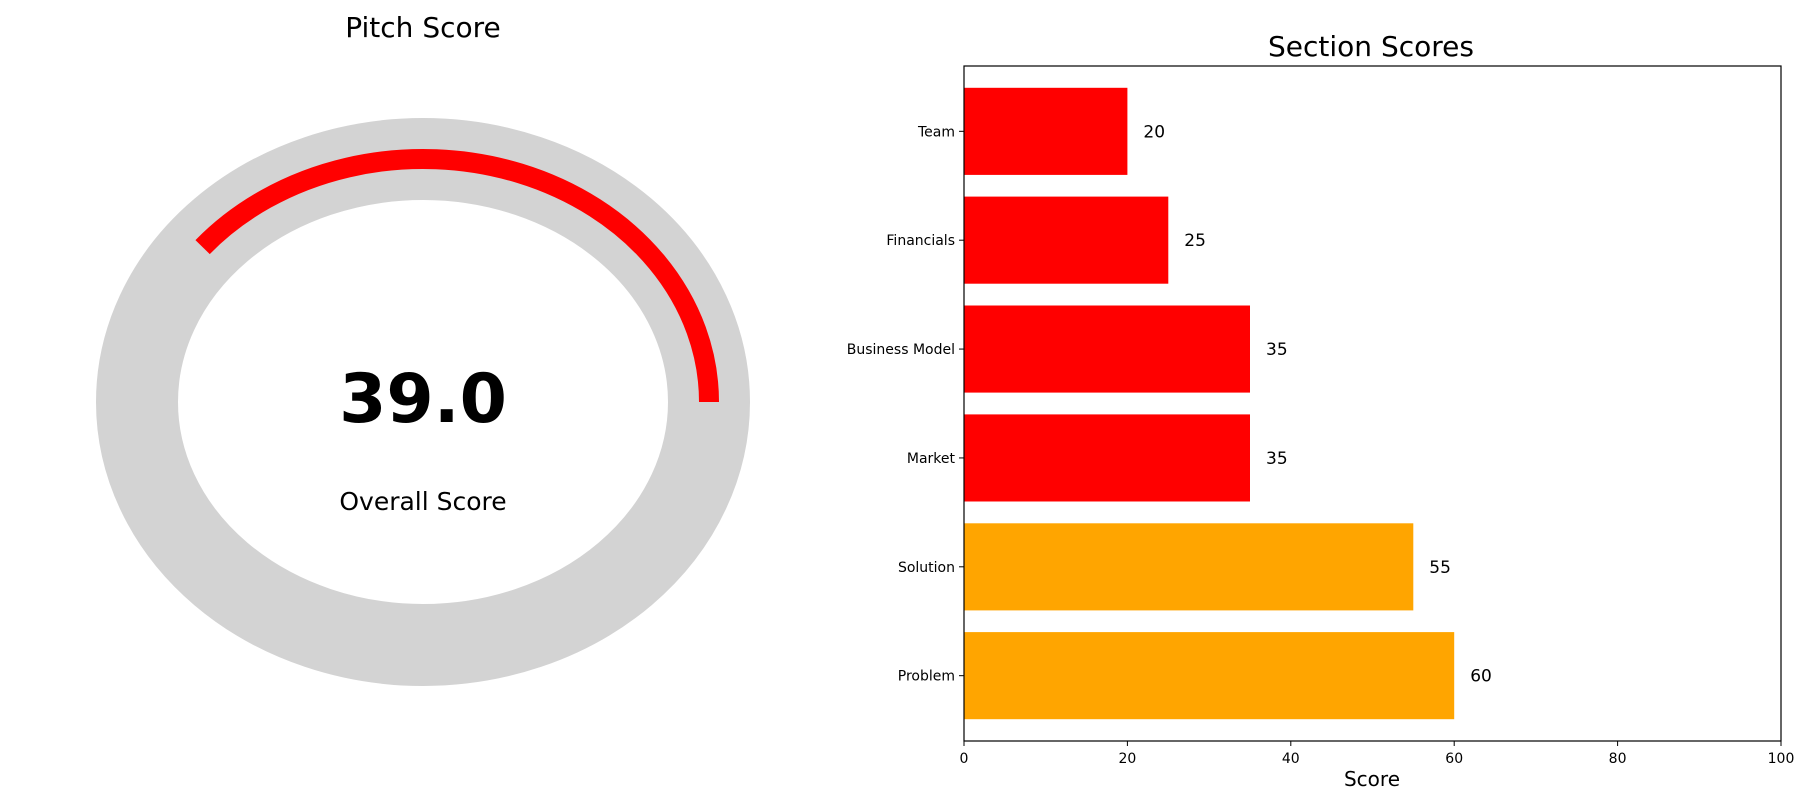  Describe the element at coordinates (1781, 759) in the screenshot. I see `x-tick-label: 100` at that location.